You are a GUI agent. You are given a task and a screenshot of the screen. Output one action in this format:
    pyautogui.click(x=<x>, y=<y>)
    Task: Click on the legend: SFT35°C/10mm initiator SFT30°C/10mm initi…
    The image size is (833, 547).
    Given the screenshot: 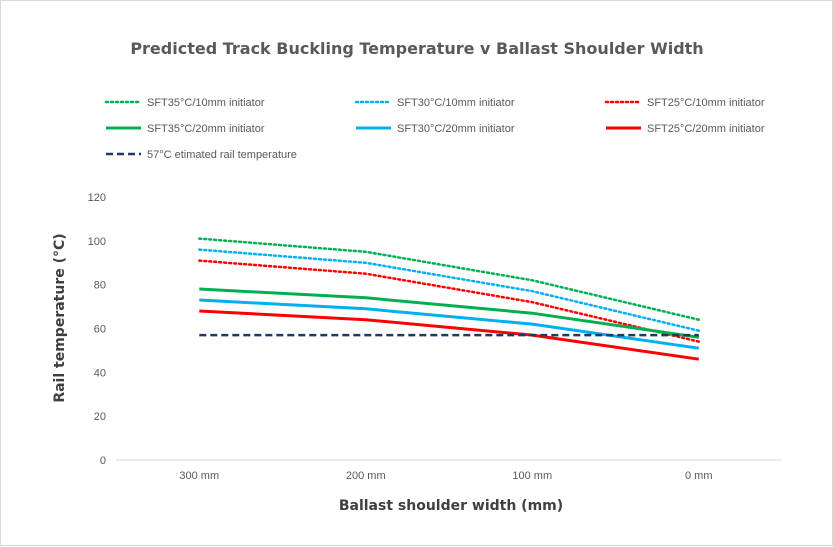 What is the action you would take?
    pyautogui.click(x=434, y=129)
    